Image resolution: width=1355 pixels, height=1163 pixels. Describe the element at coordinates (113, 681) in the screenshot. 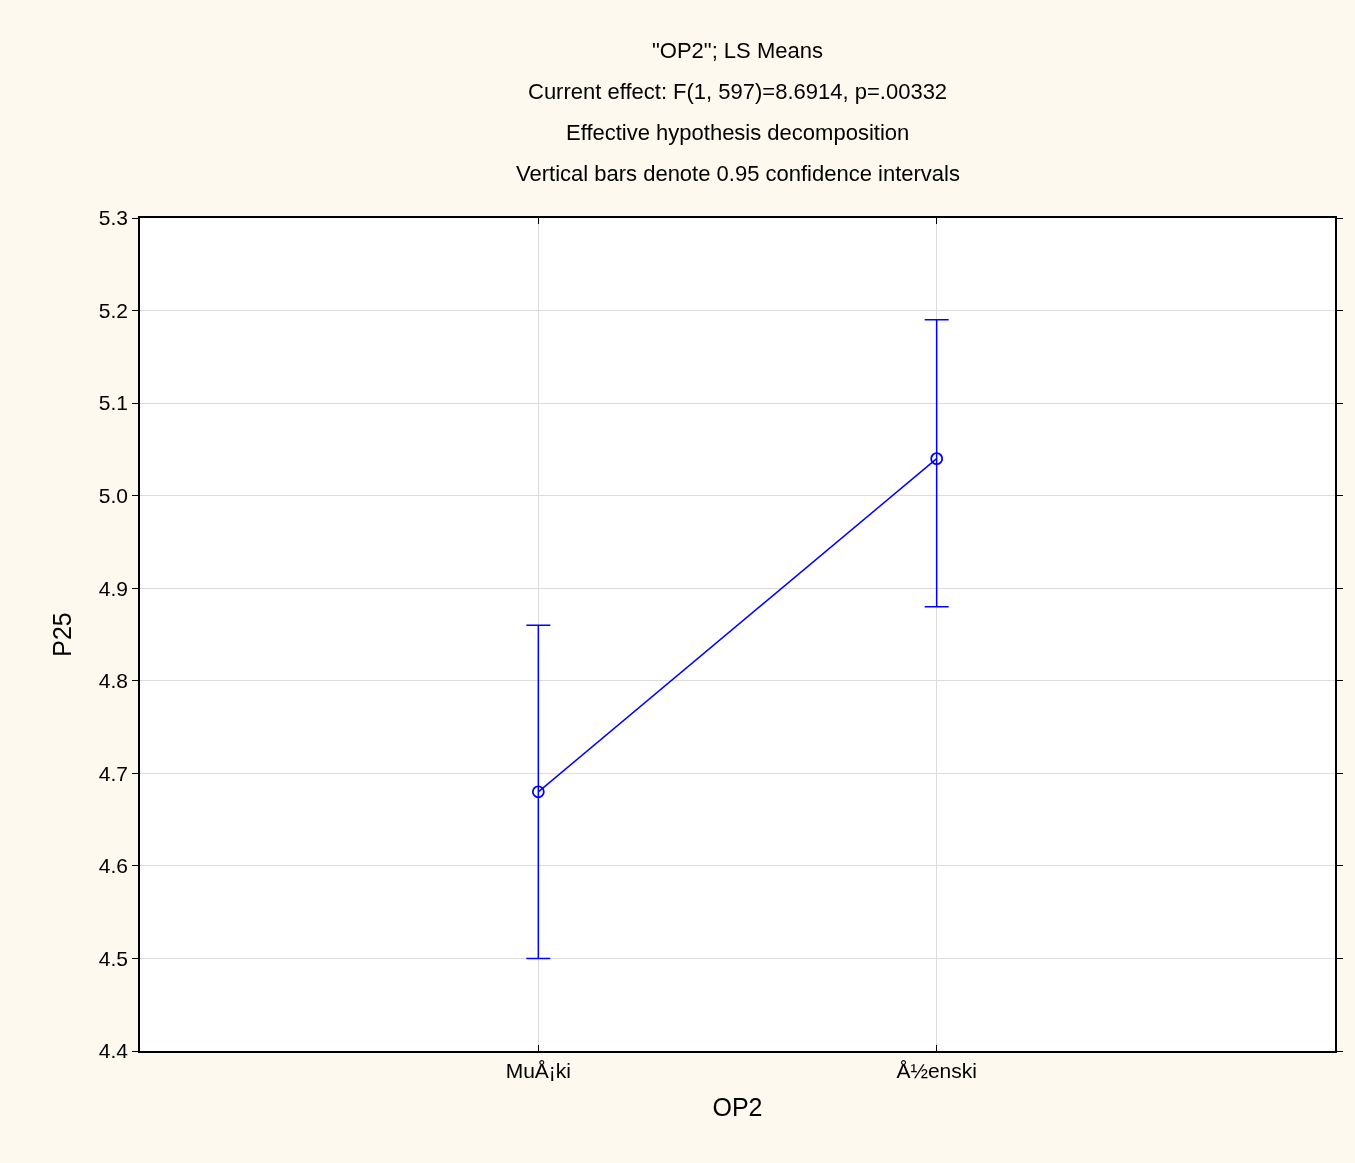

I see `y-tick-label: 4.8` at that location.